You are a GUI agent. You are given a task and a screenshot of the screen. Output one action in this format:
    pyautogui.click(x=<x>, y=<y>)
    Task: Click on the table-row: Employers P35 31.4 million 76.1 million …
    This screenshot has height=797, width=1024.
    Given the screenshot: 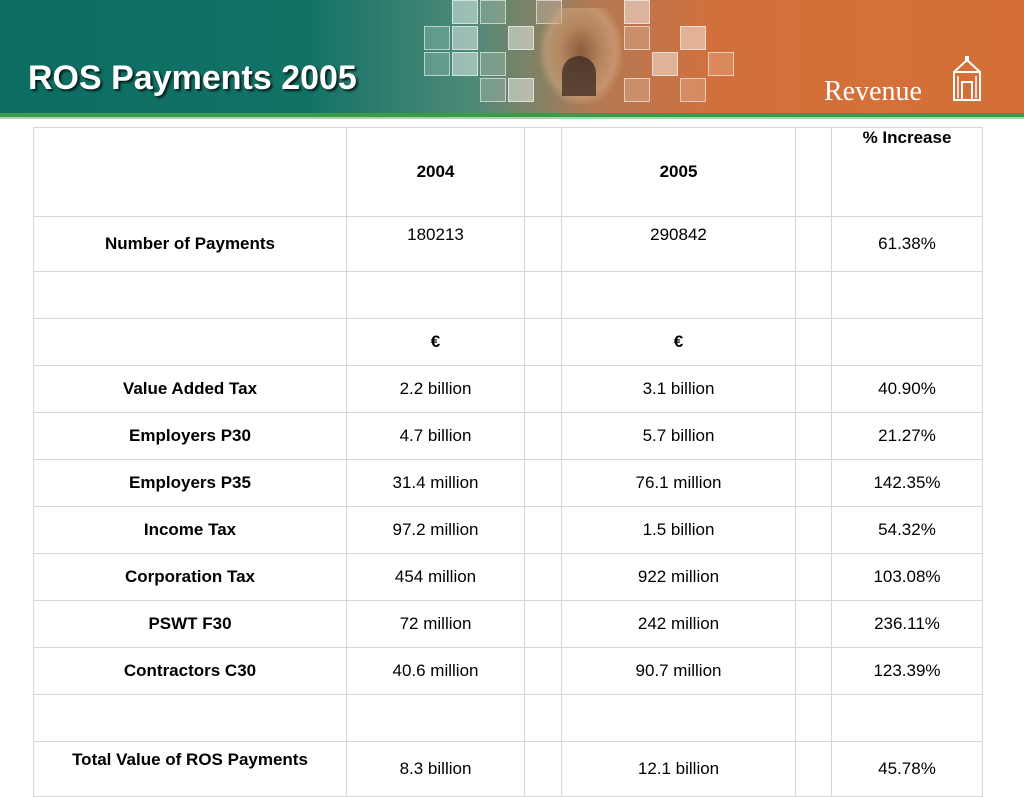 What is the action you would take?
    pyautogui.click(x=508, y=483)
    